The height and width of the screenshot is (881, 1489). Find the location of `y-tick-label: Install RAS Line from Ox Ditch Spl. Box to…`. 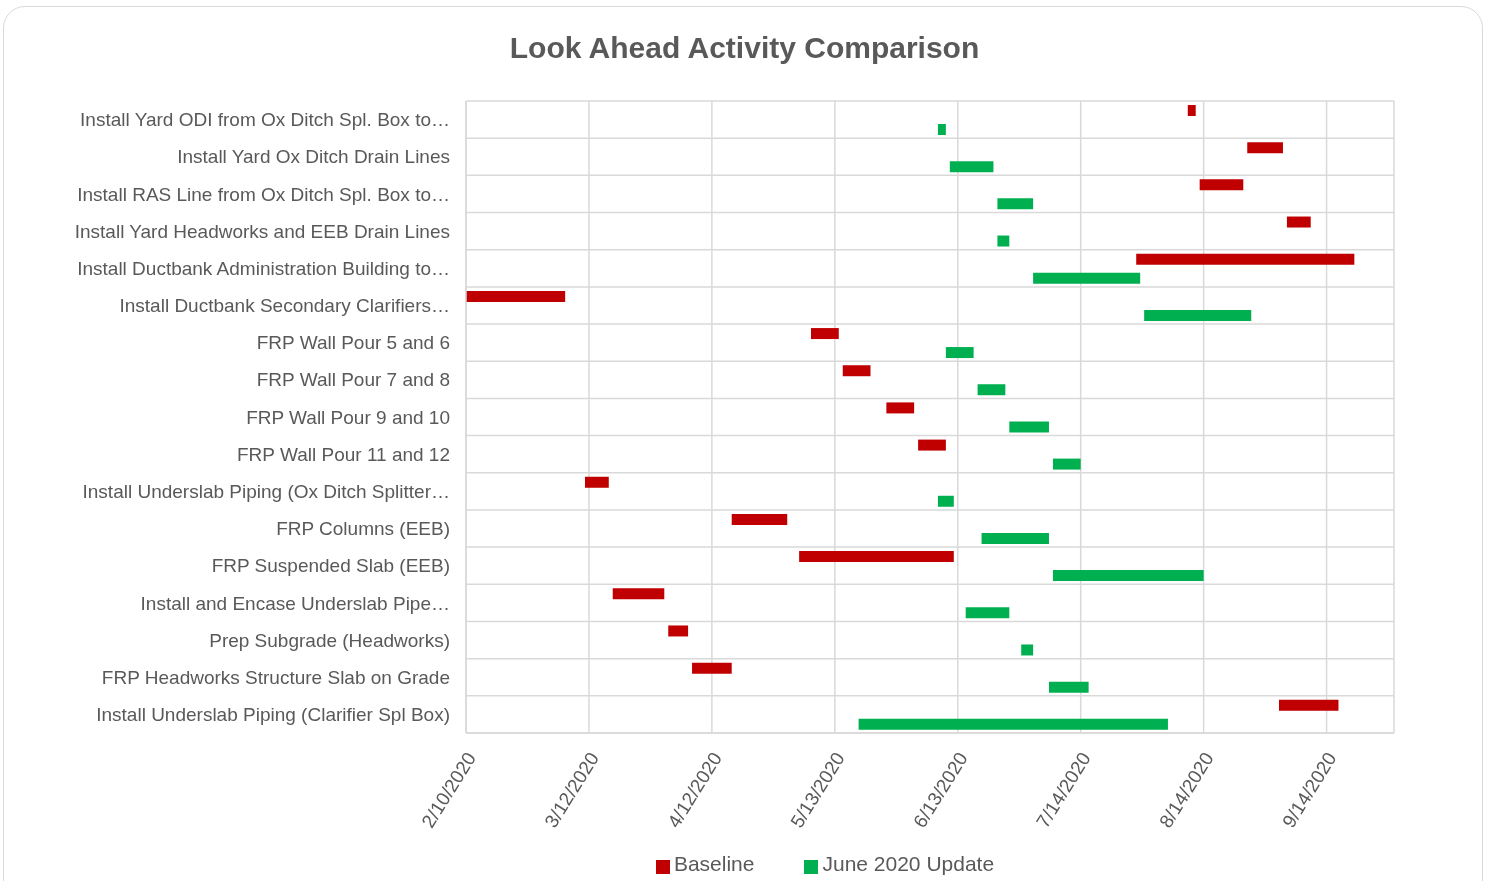

y-tick-label: Install RAS Line from Ox Ditch Spl. Box to… is located at coordinates (263, 194).